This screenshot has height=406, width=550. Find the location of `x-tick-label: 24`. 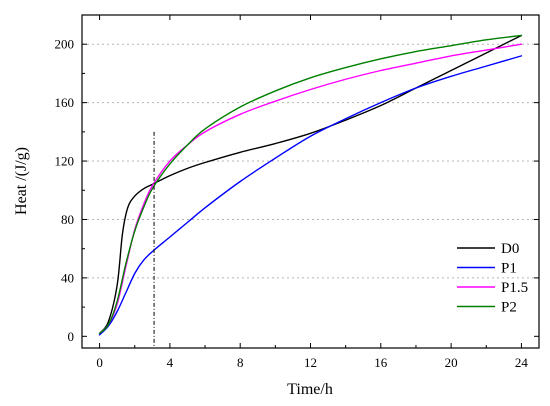

x-tick-label: 24 is located at coordinates (522, 362).